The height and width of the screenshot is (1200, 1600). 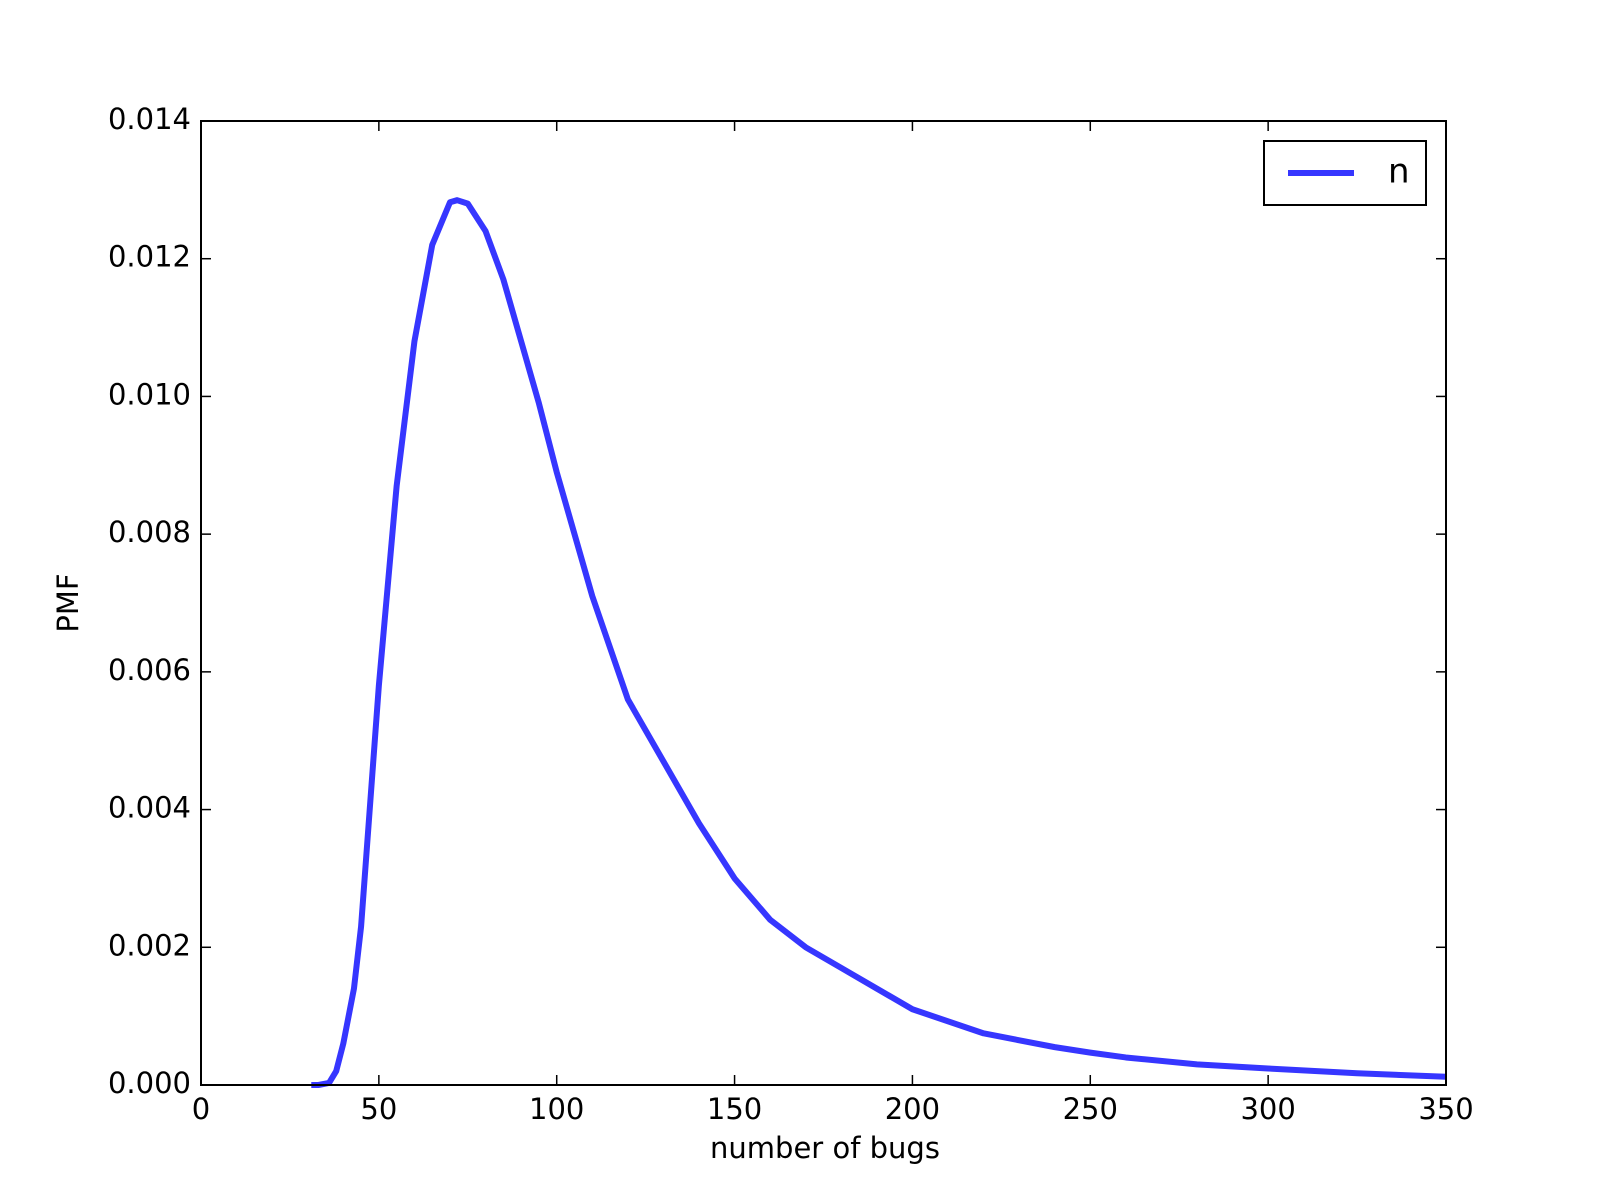 What do you see at coordinates (149, 808) in the screenshot?
I see `y-tick-label: 0.004` at bounding box center [149, 808].